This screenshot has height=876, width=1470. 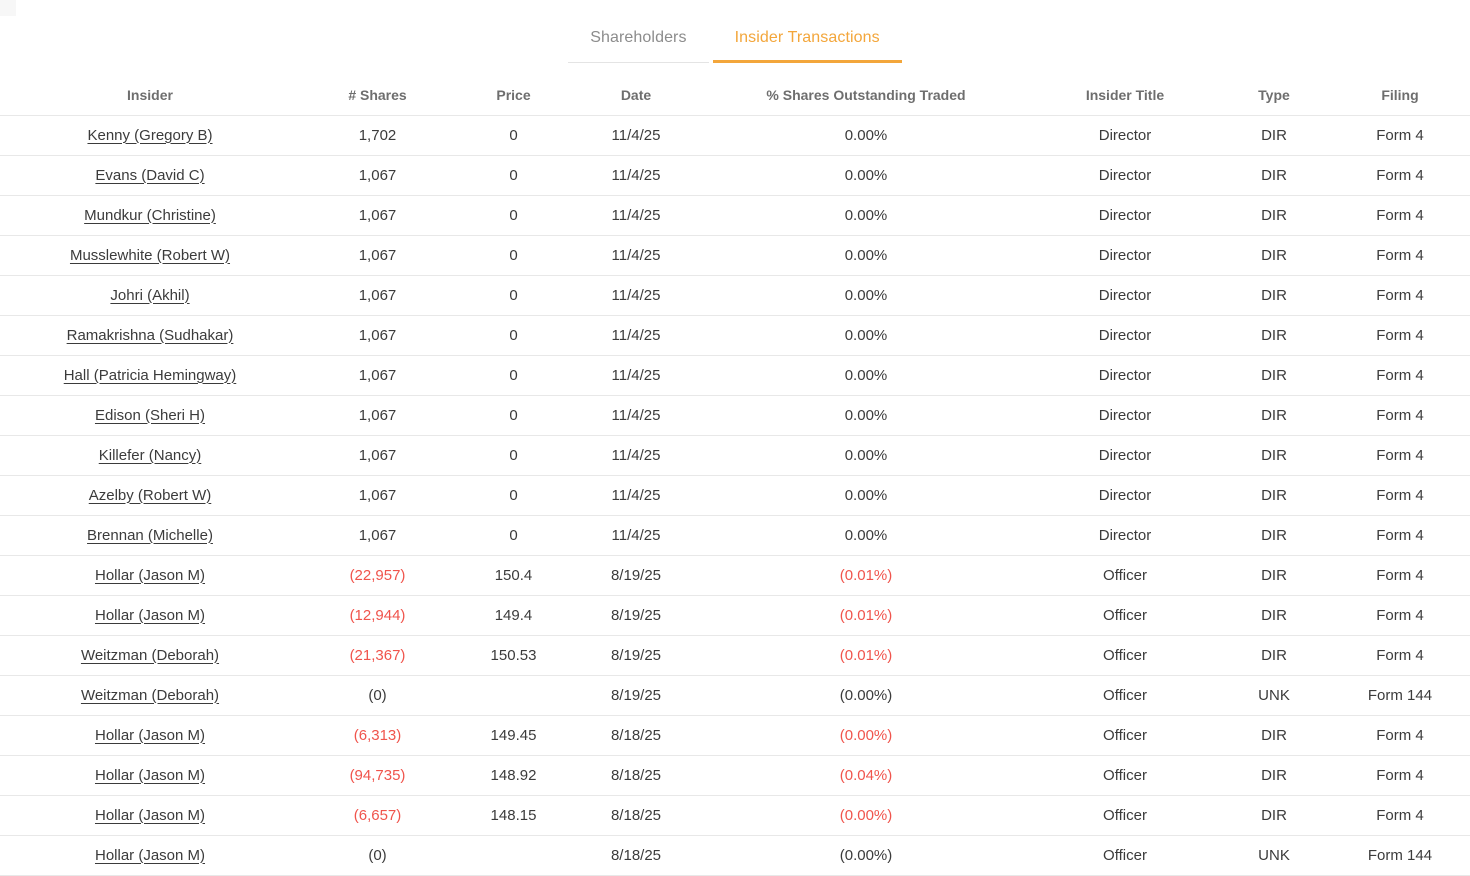 What do you see at coordinates (150, 215) in the screenshot?
I see `insider-link: Mundkur (Christine)` at bounding box center [150, 215].